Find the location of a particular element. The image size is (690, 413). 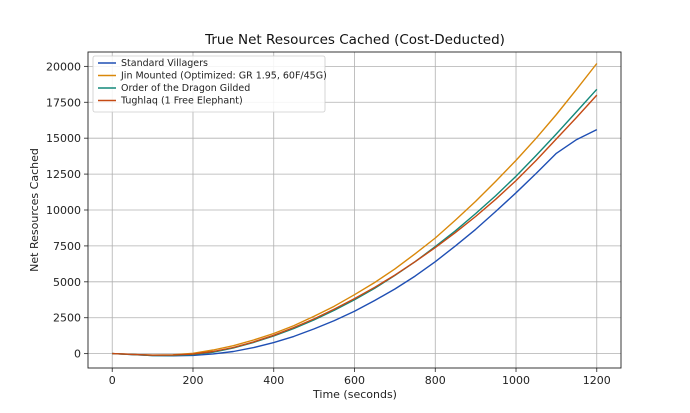

x-tick-label: 0 is located at coordinates (112, 380).